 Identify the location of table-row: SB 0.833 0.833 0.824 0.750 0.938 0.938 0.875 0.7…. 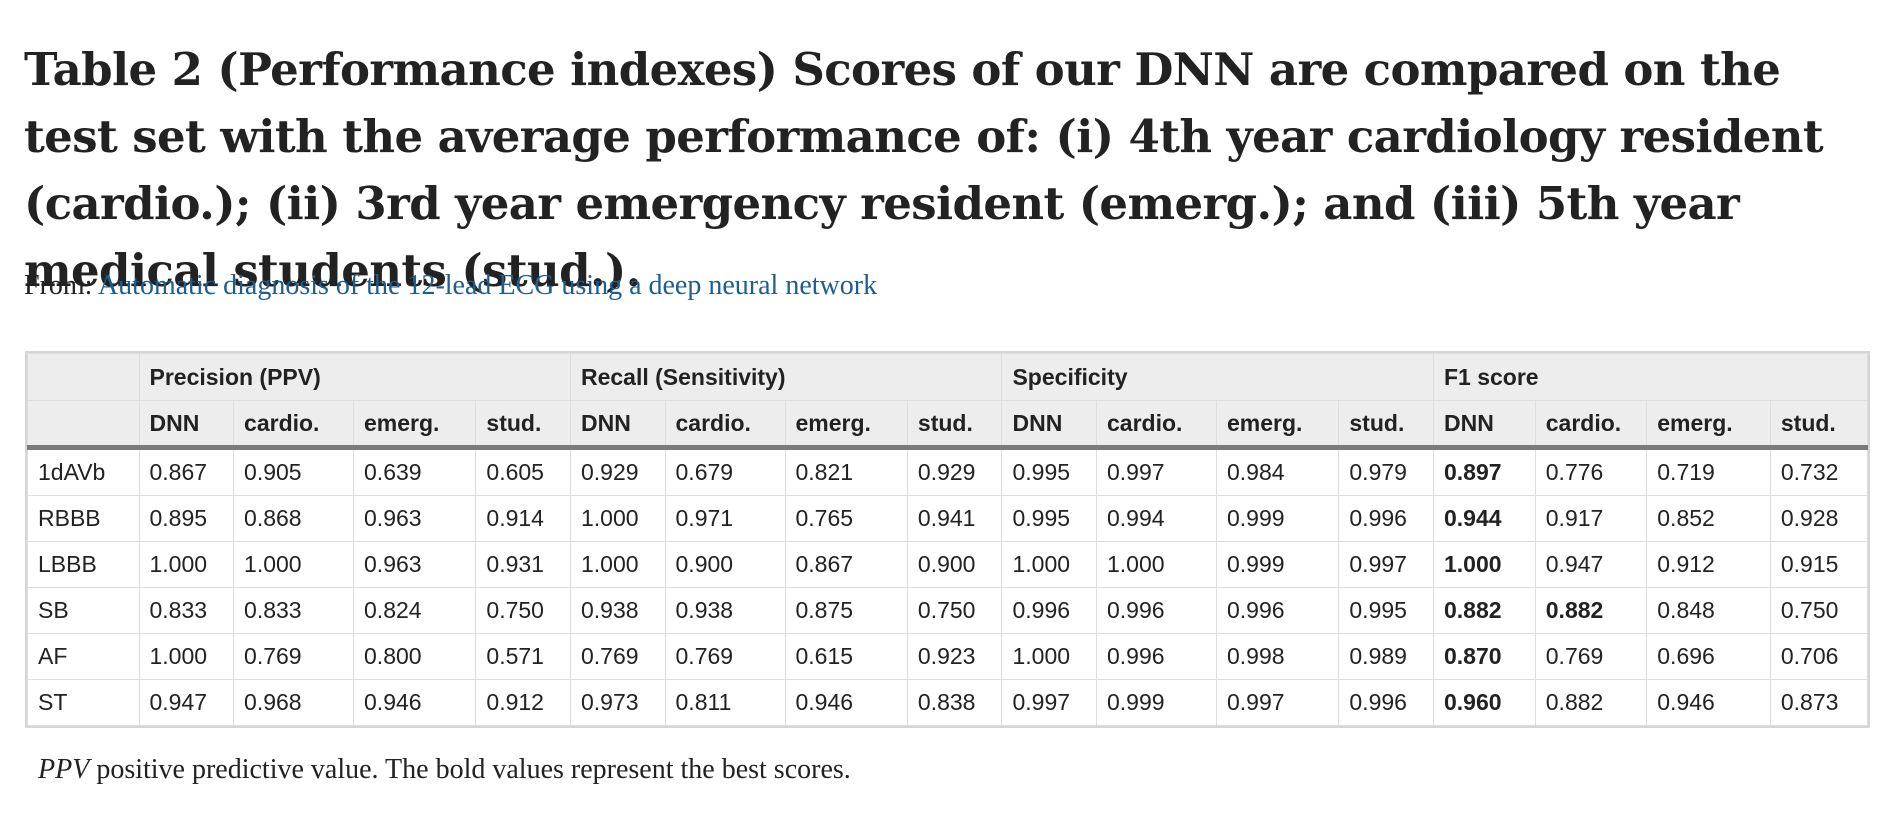
(948, 610).